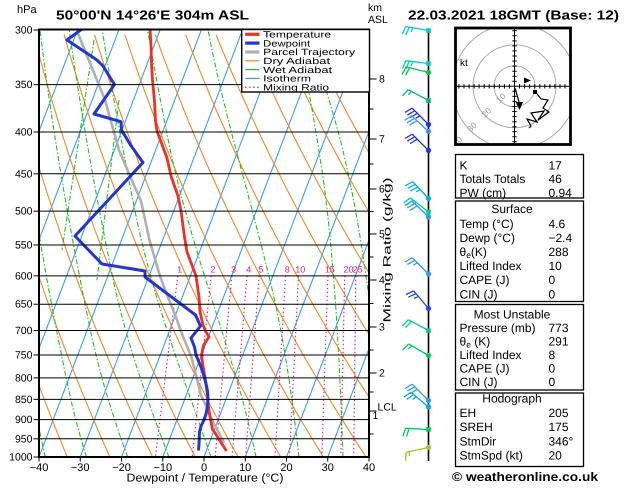 The width and height of the screenshot is (629, 491). I want to click on svg-text: 550, so click(24, 246).